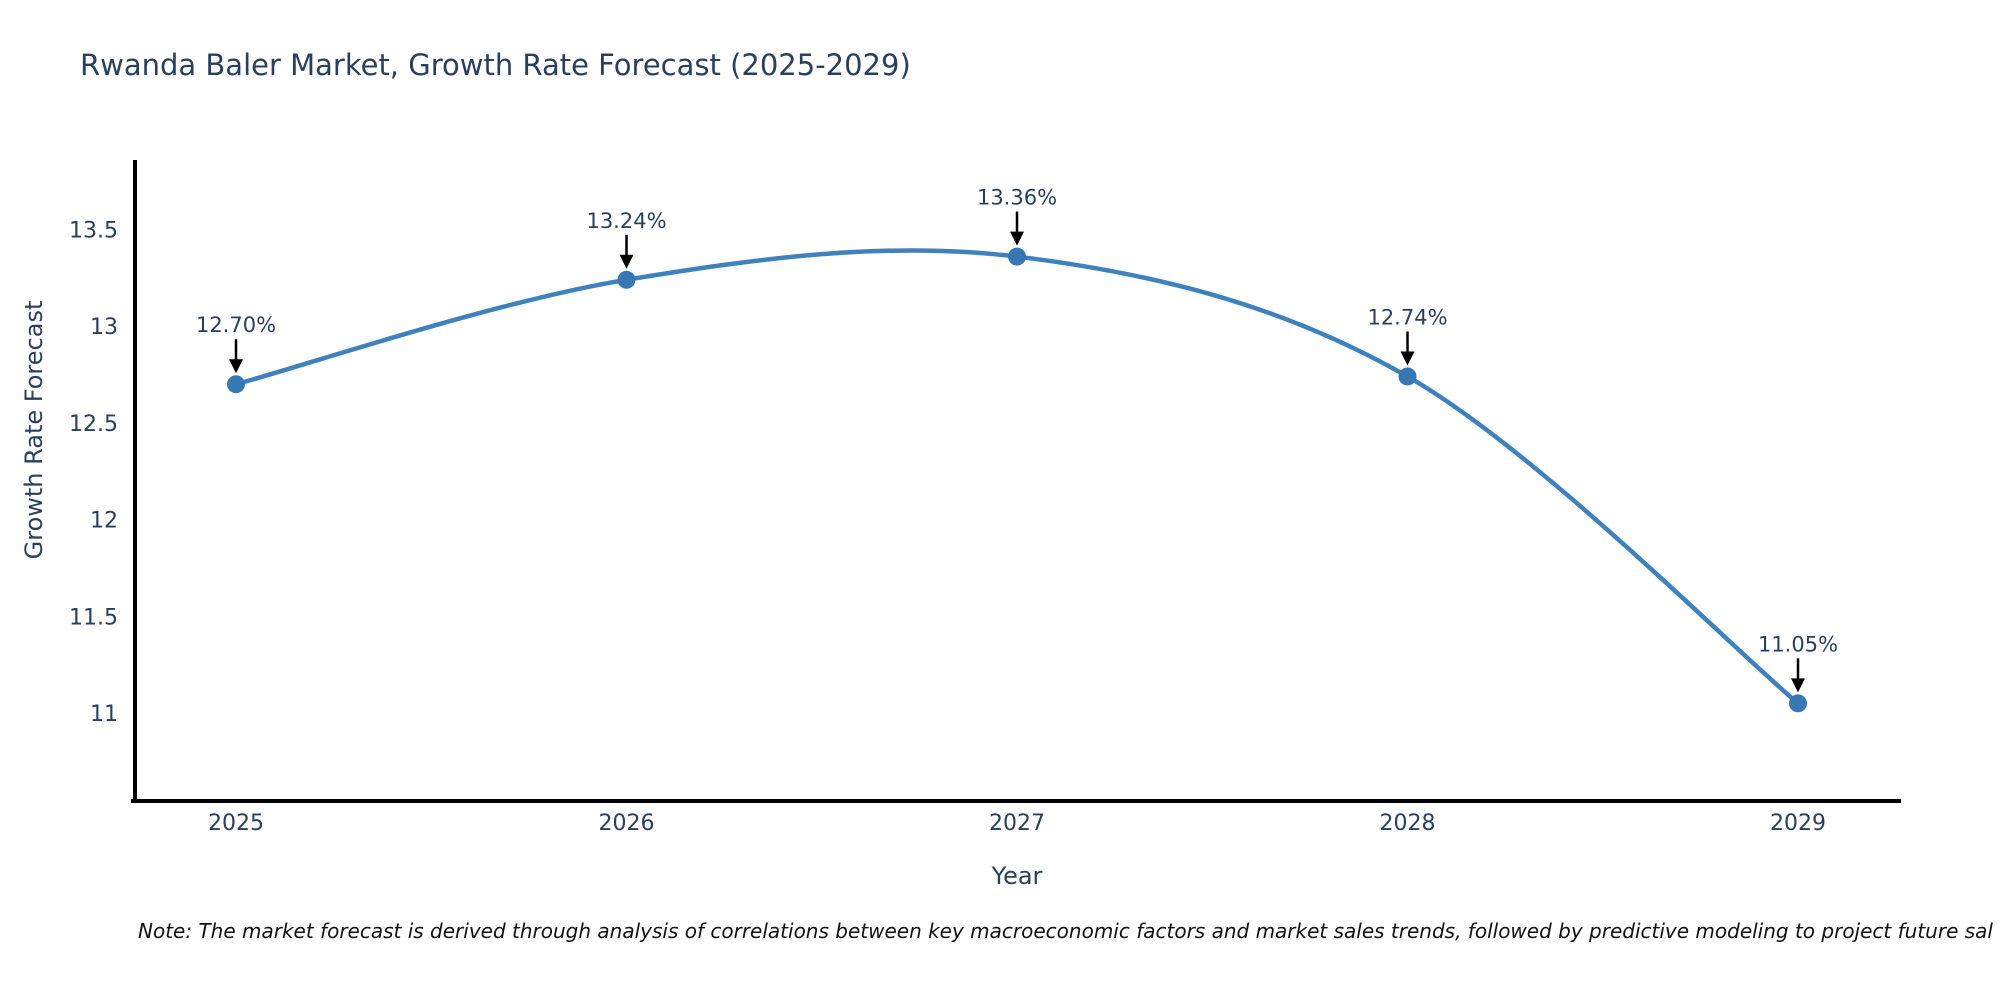 This screenshot has height=1000, width=2000. I want to click on y-tick-label: 13, so click(104, 327).